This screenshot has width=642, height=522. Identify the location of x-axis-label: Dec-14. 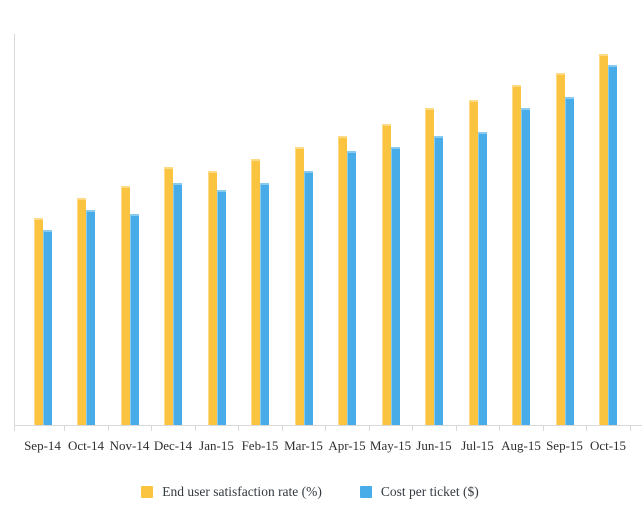
(173, 445).